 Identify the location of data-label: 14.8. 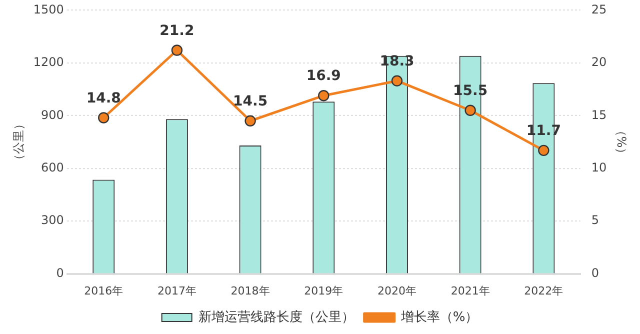
(103, 98).